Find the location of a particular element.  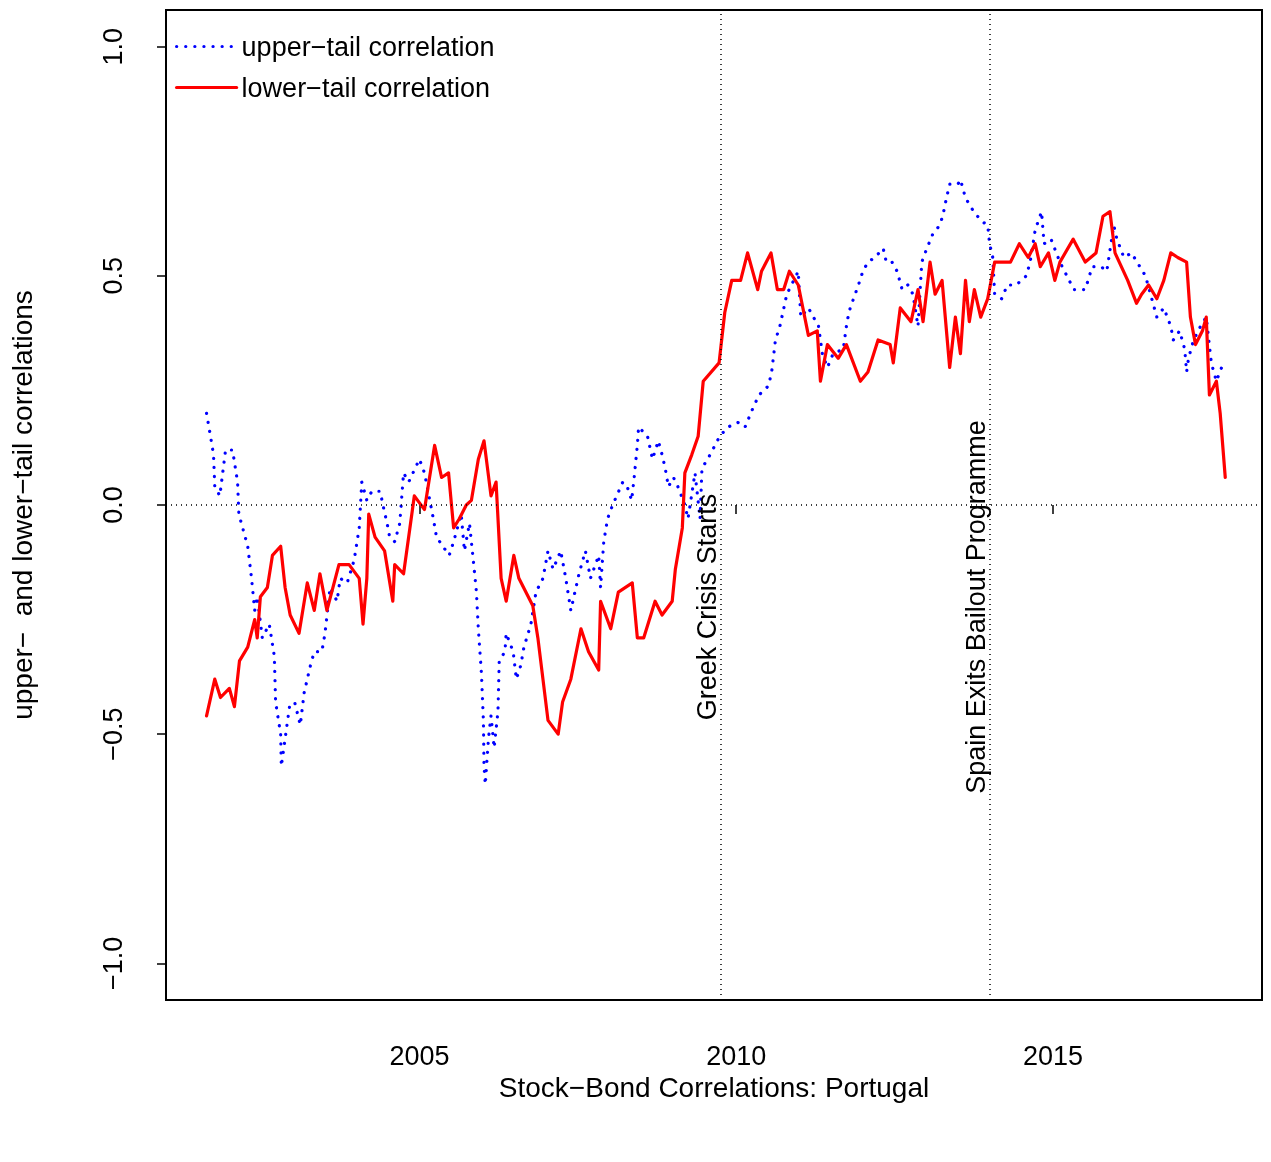

ref-line-label: Spain Exits Bailout Programme is located at coordinates (976, 607).